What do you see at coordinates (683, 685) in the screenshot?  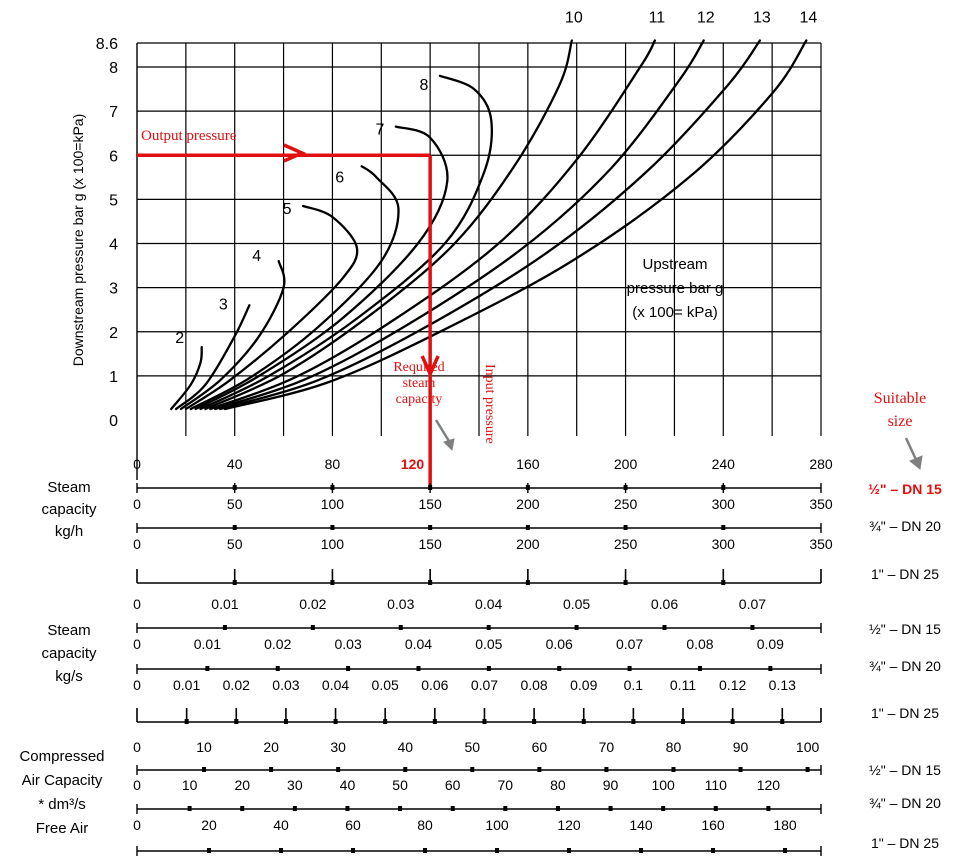 I see `scale-label: 0.11` at bounding box center [683, 685].